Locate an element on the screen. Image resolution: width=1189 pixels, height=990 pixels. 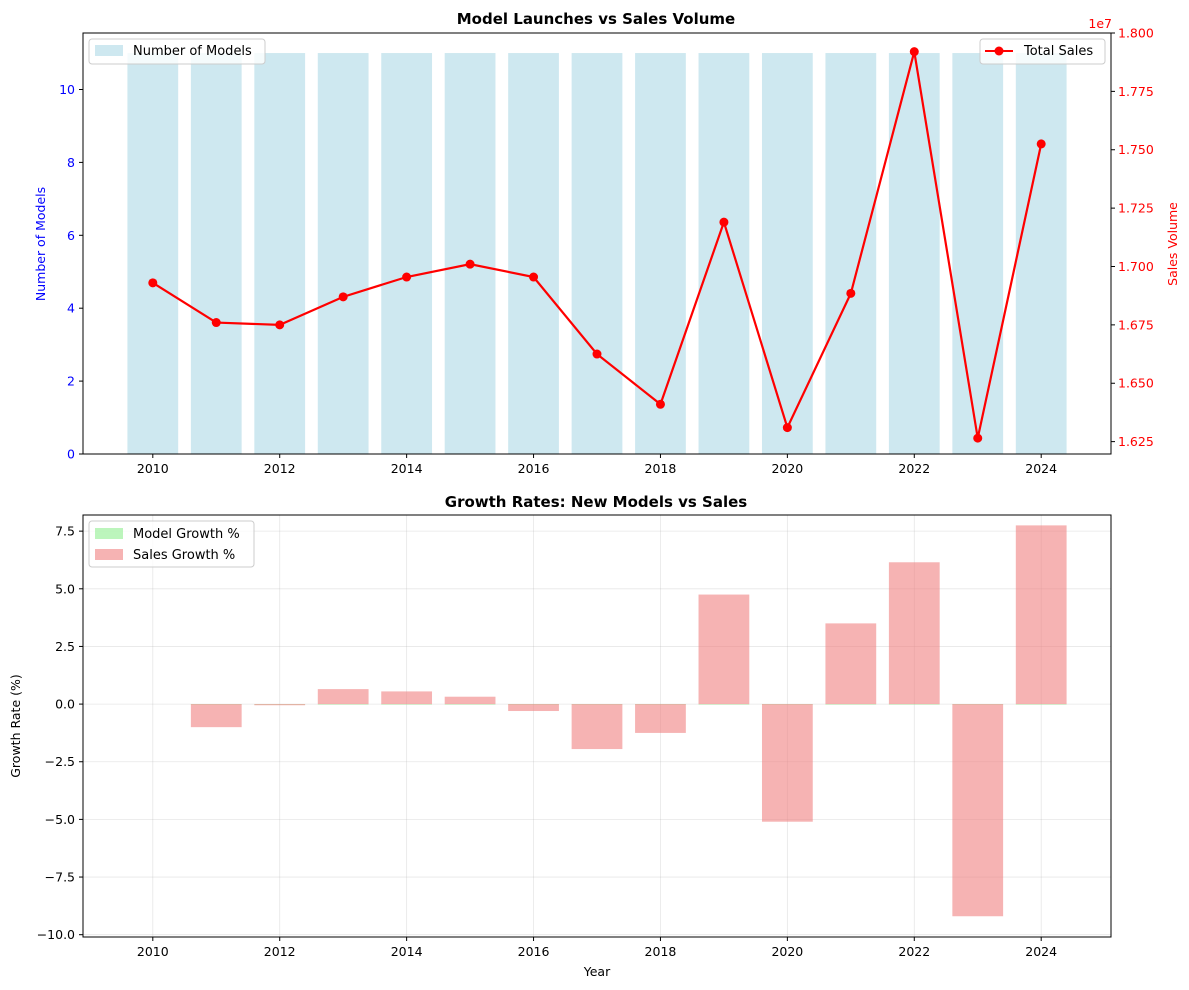
top-right-tick-label: 1.775 is located at coordinates (1136, 91).